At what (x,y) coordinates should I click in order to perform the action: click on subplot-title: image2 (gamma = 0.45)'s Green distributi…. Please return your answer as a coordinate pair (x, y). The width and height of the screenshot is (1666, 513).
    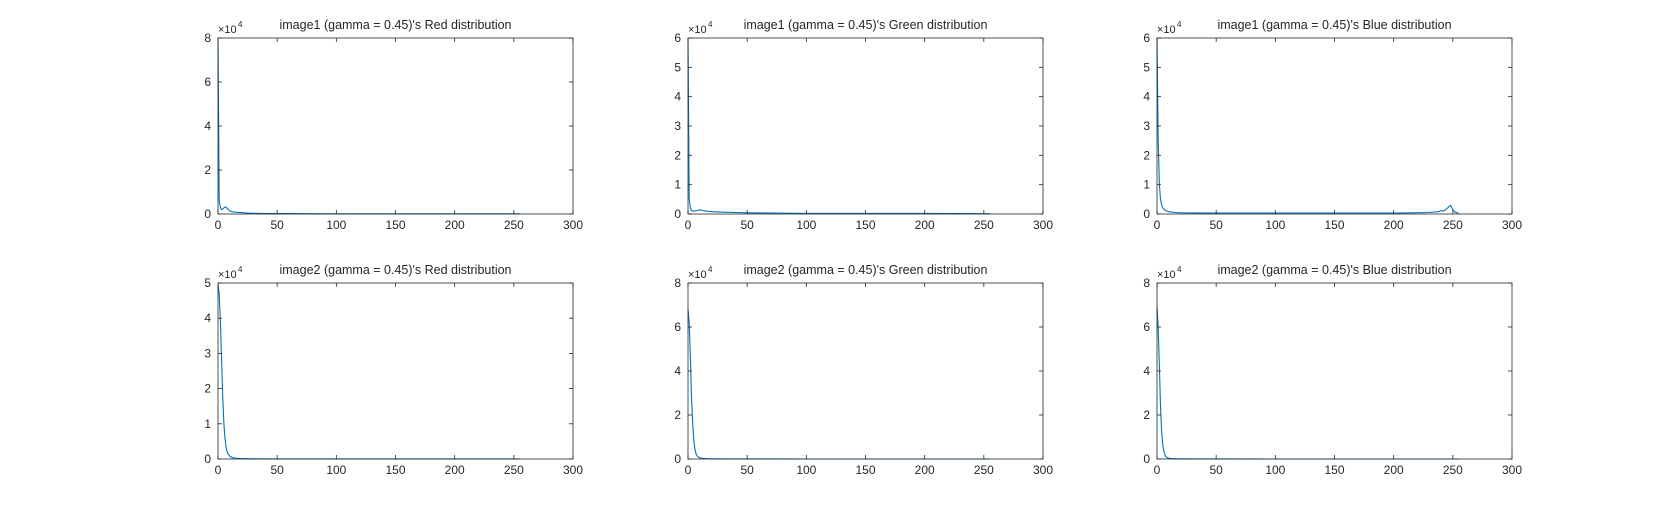
    Looking at the image, I should click on (866, 270).